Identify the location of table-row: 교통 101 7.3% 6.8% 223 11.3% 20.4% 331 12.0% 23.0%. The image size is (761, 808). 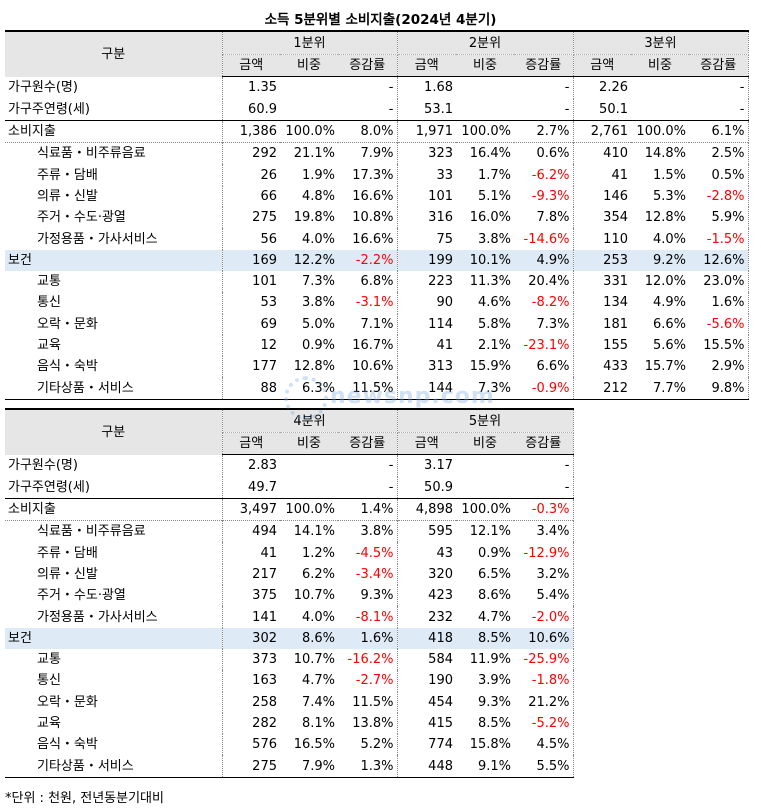
(377, 281).